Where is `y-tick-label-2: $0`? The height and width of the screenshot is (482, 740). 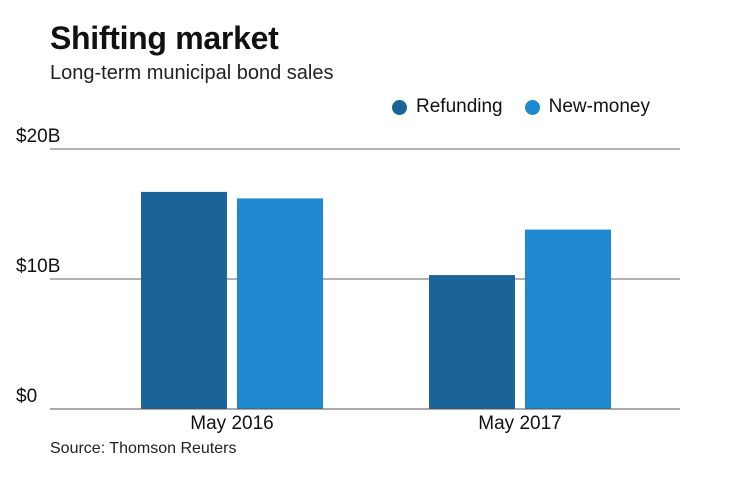
y-tick-label-2: $0 is located at coordinates (26, 396).